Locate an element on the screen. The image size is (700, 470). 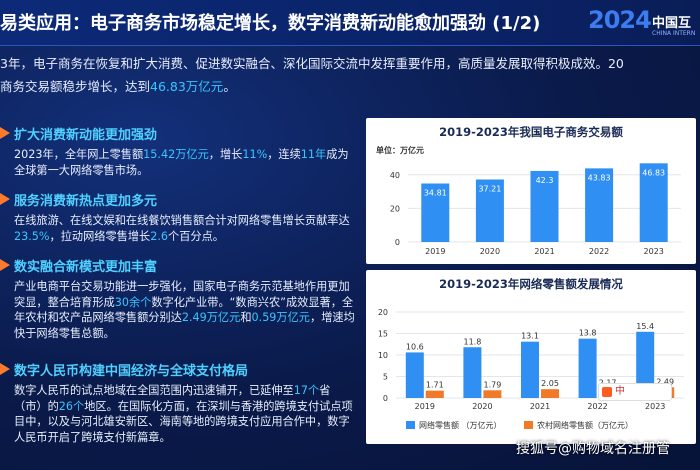
intro-text: 商务交易额稳步增长，达到 is located at coordinates (75, 86).